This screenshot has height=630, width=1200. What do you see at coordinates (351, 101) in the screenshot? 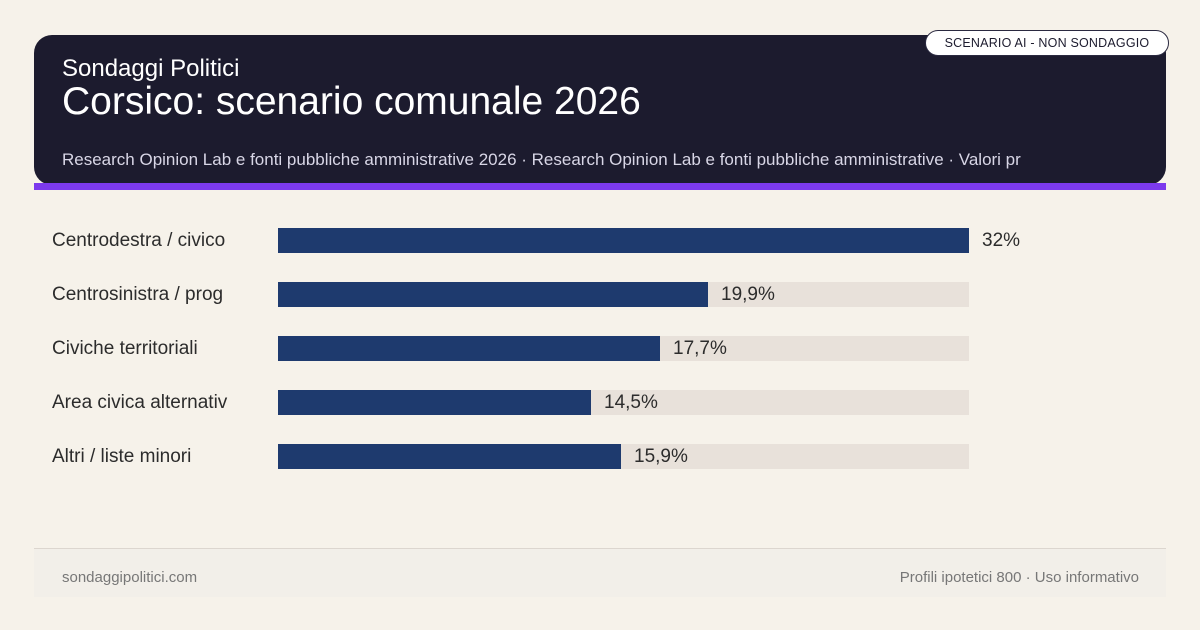
I see `page-title: Corsico: scenario comunale 2026` at bounding box center [351, 101].